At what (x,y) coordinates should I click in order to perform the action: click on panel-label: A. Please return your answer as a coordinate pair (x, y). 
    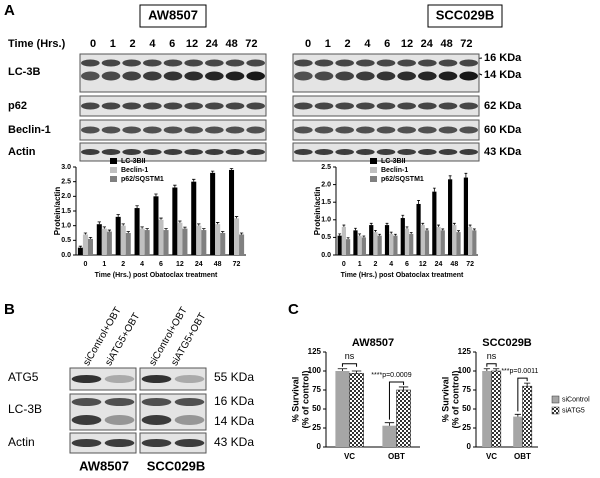
    Looking at the image, I should click on (9, 10).